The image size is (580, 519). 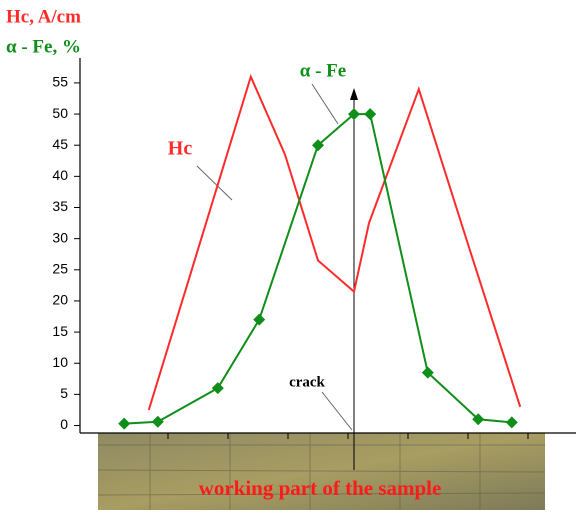 What do you see at coordinates (180, 149) in the screenshot?
I see `series-label: Hc` at bounding box center [180, 149].